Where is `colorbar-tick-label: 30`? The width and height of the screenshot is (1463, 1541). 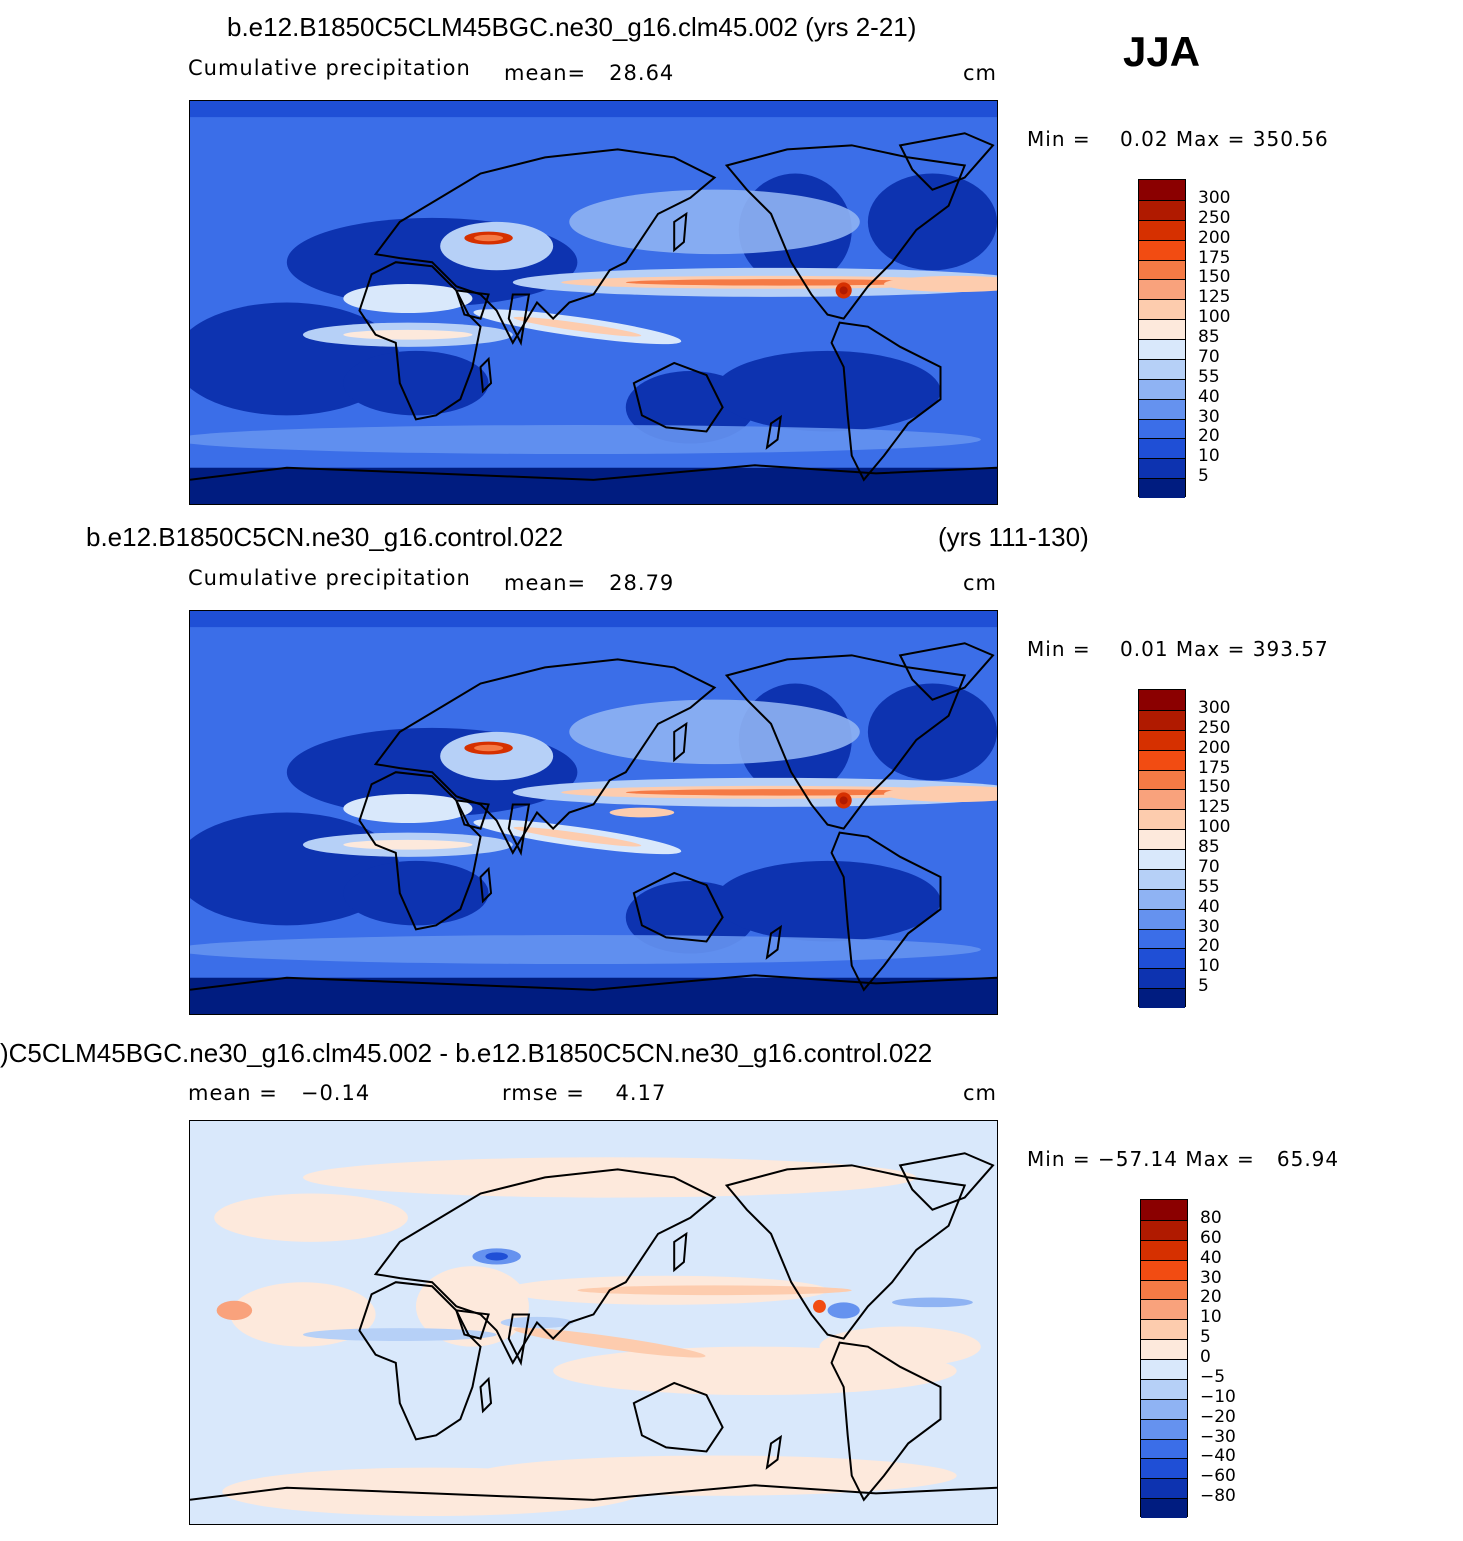
colorbar-tick-label: 30 is located at coordinates (1209, 416).